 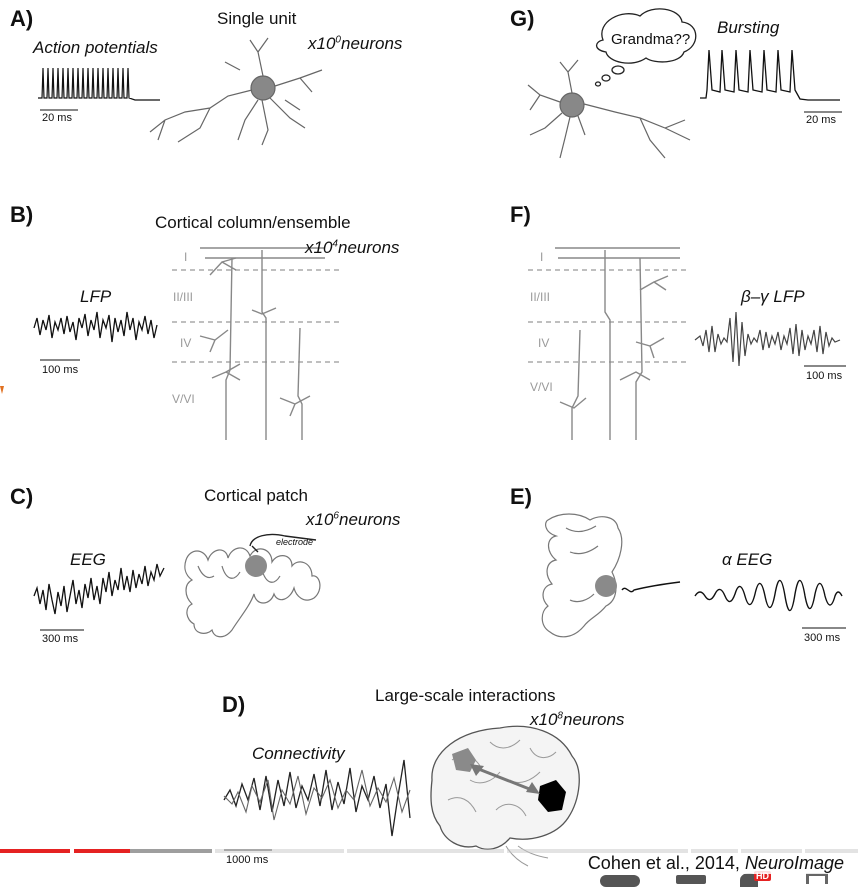 I want to click on progress-bar-track, so click(x=429, y=851).